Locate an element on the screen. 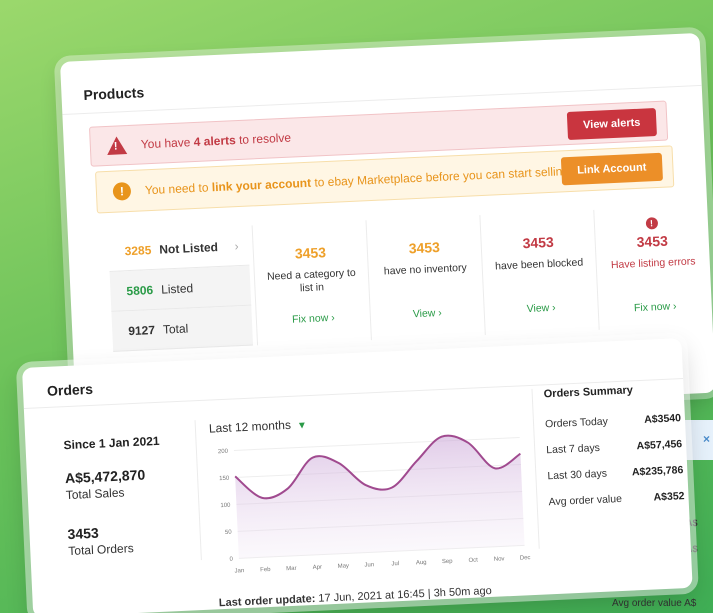 This screenshot has width=713, height=613. x-tick-label: Feb is located at coordinates (265, 570).